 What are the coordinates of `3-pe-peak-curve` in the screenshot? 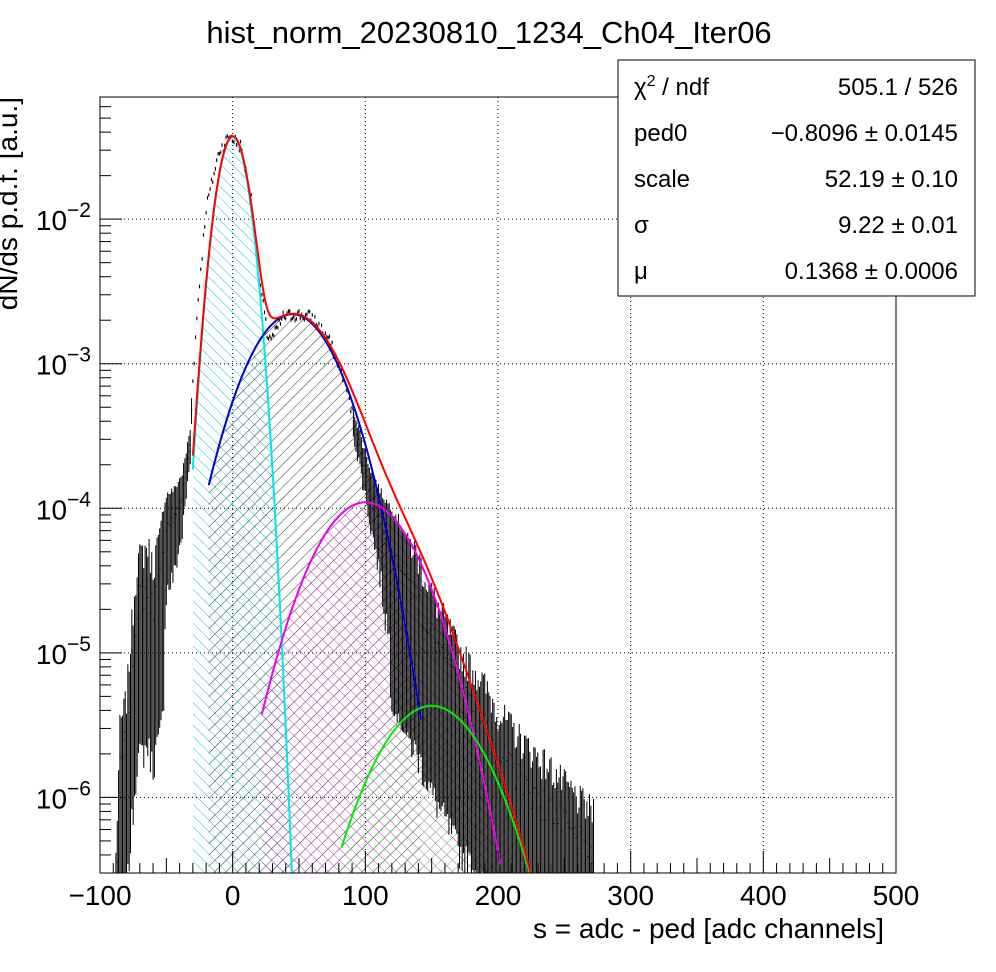 It's located at (435, 788).